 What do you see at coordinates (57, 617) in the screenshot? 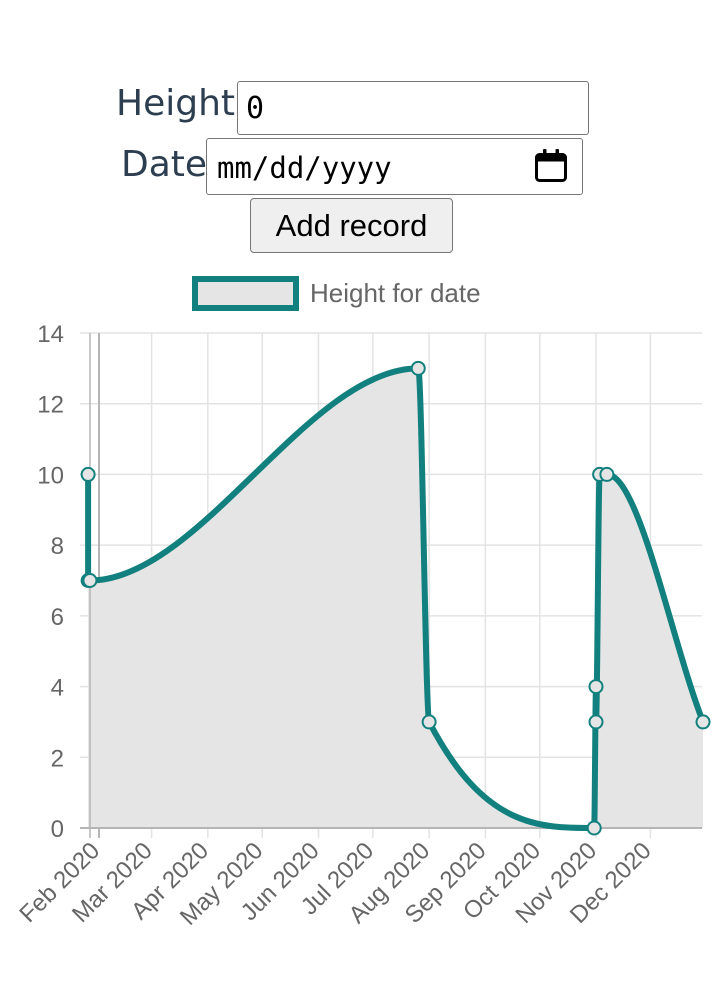
I see `y-tick-label: 6` at bounding box center [57, 617].